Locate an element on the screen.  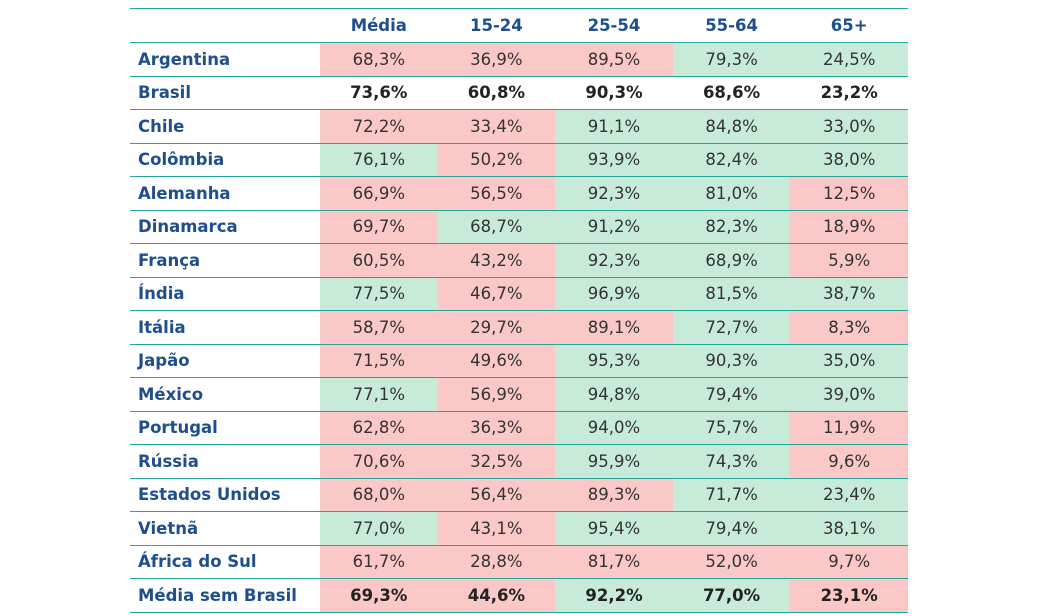
value-cell: 38,7% is located at coordinates (849, 294).